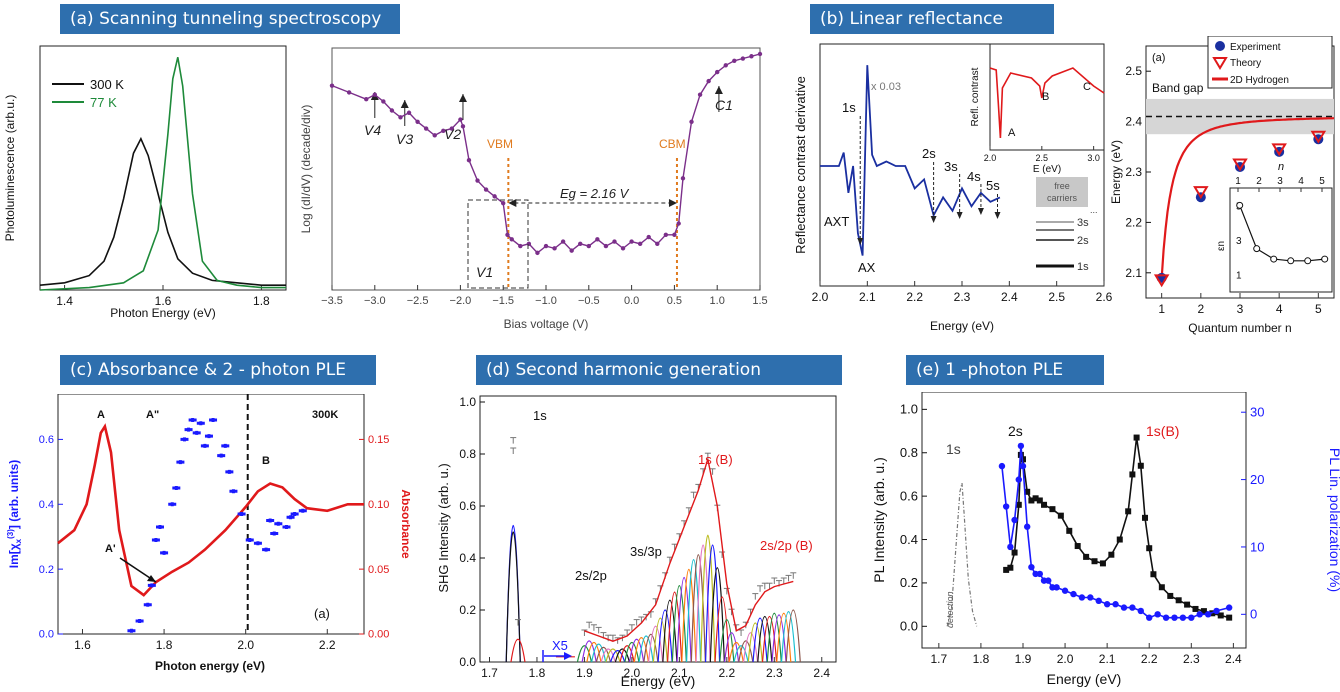  I want to click on level-2s: 2s, so click(1083, 241).